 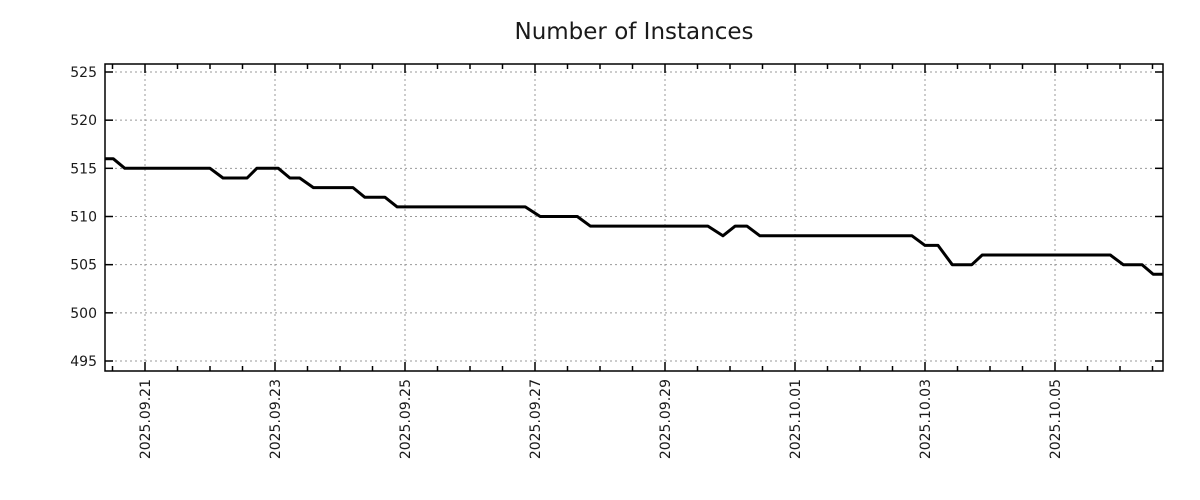 What do you see at coordinates (796, 419) in the screenshot?
I see `x-tick-label: 2025.10.01` at bounding box center [796, 419].